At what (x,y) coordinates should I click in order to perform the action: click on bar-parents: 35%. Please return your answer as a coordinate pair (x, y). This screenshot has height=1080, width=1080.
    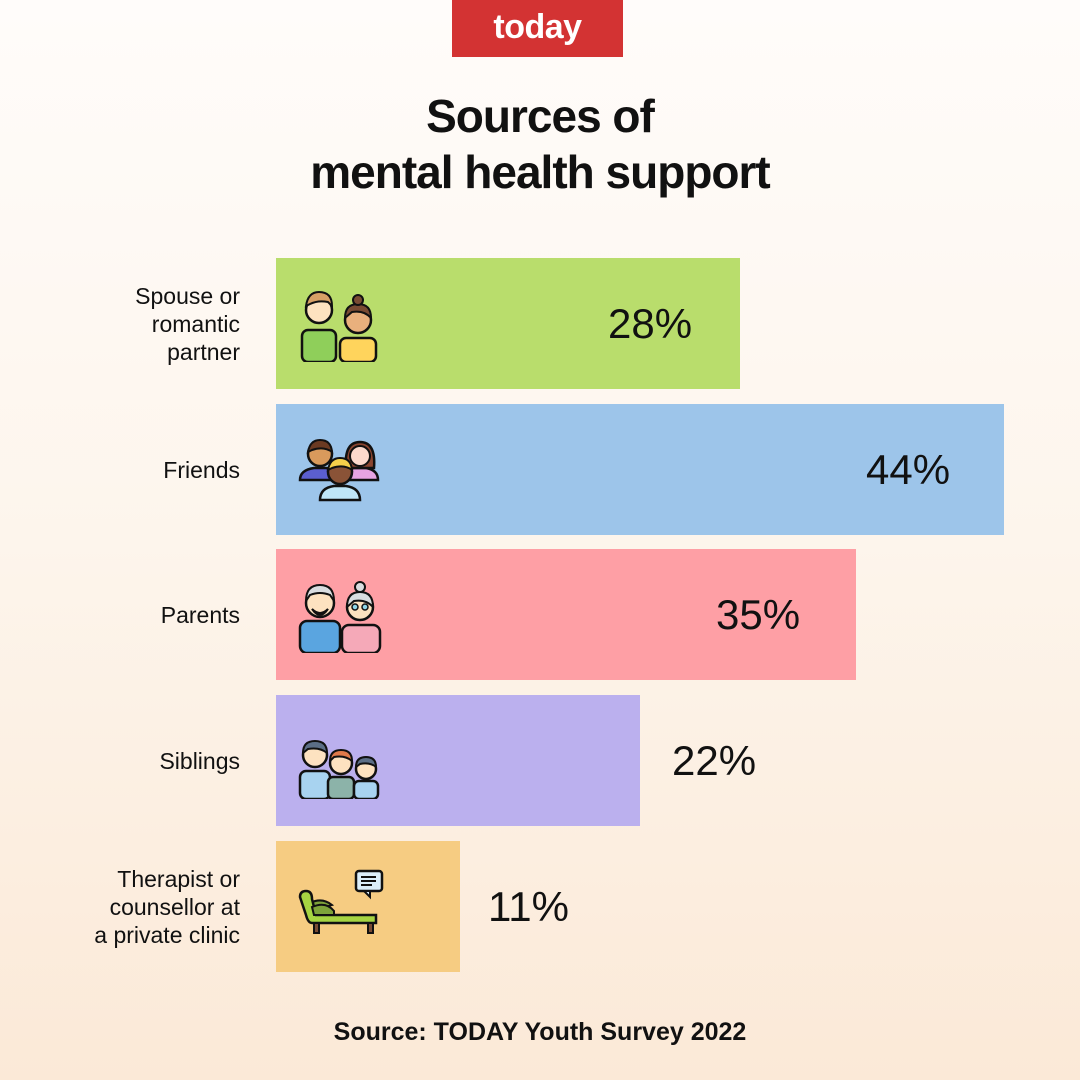
    Looking at the image, I should click on (566, 614).